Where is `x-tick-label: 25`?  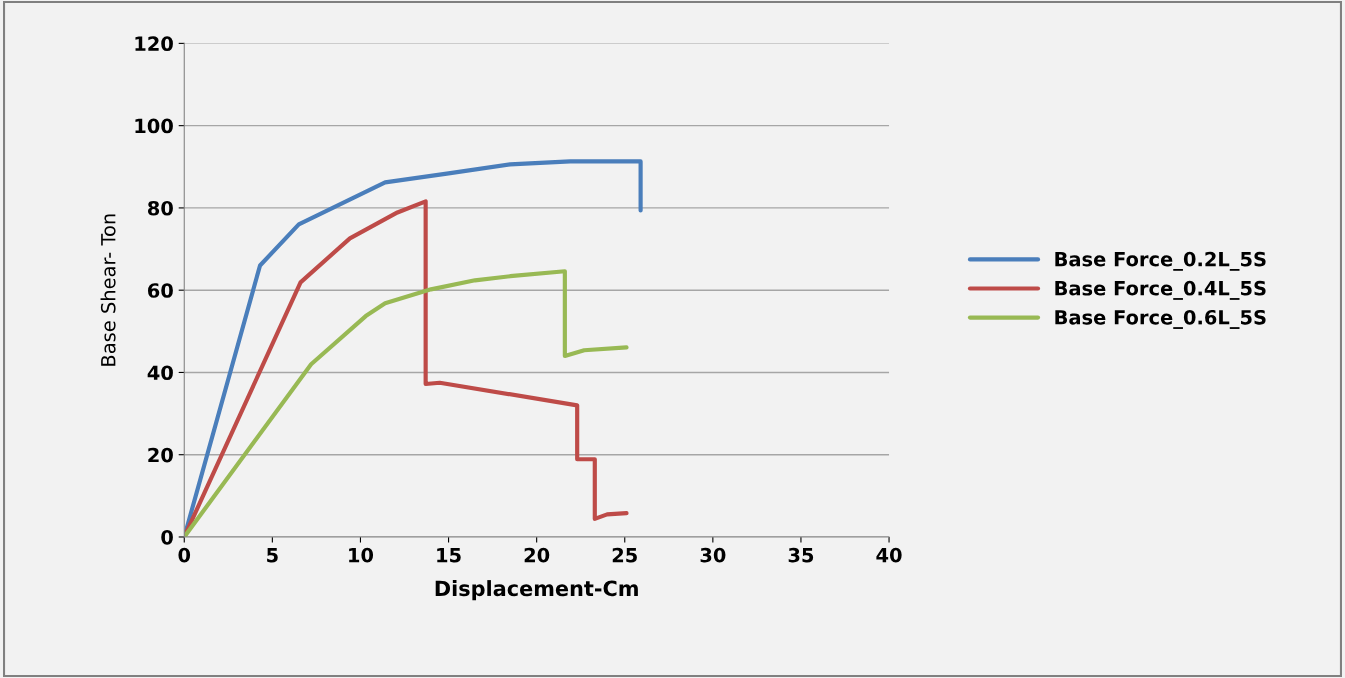 x-tick-label: 25 is located at coordinates (624, 555).